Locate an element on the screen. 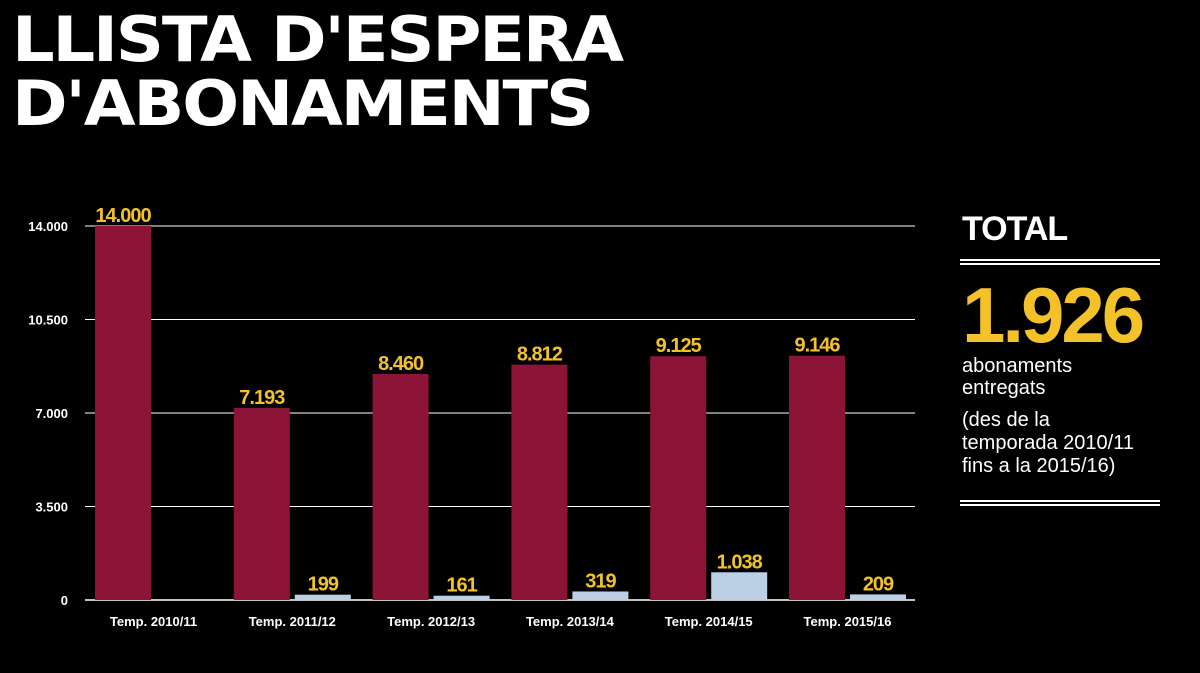 The width and height of the screenshot is (1200, 673). data-label: 199 is located at coordinates (323, 585).